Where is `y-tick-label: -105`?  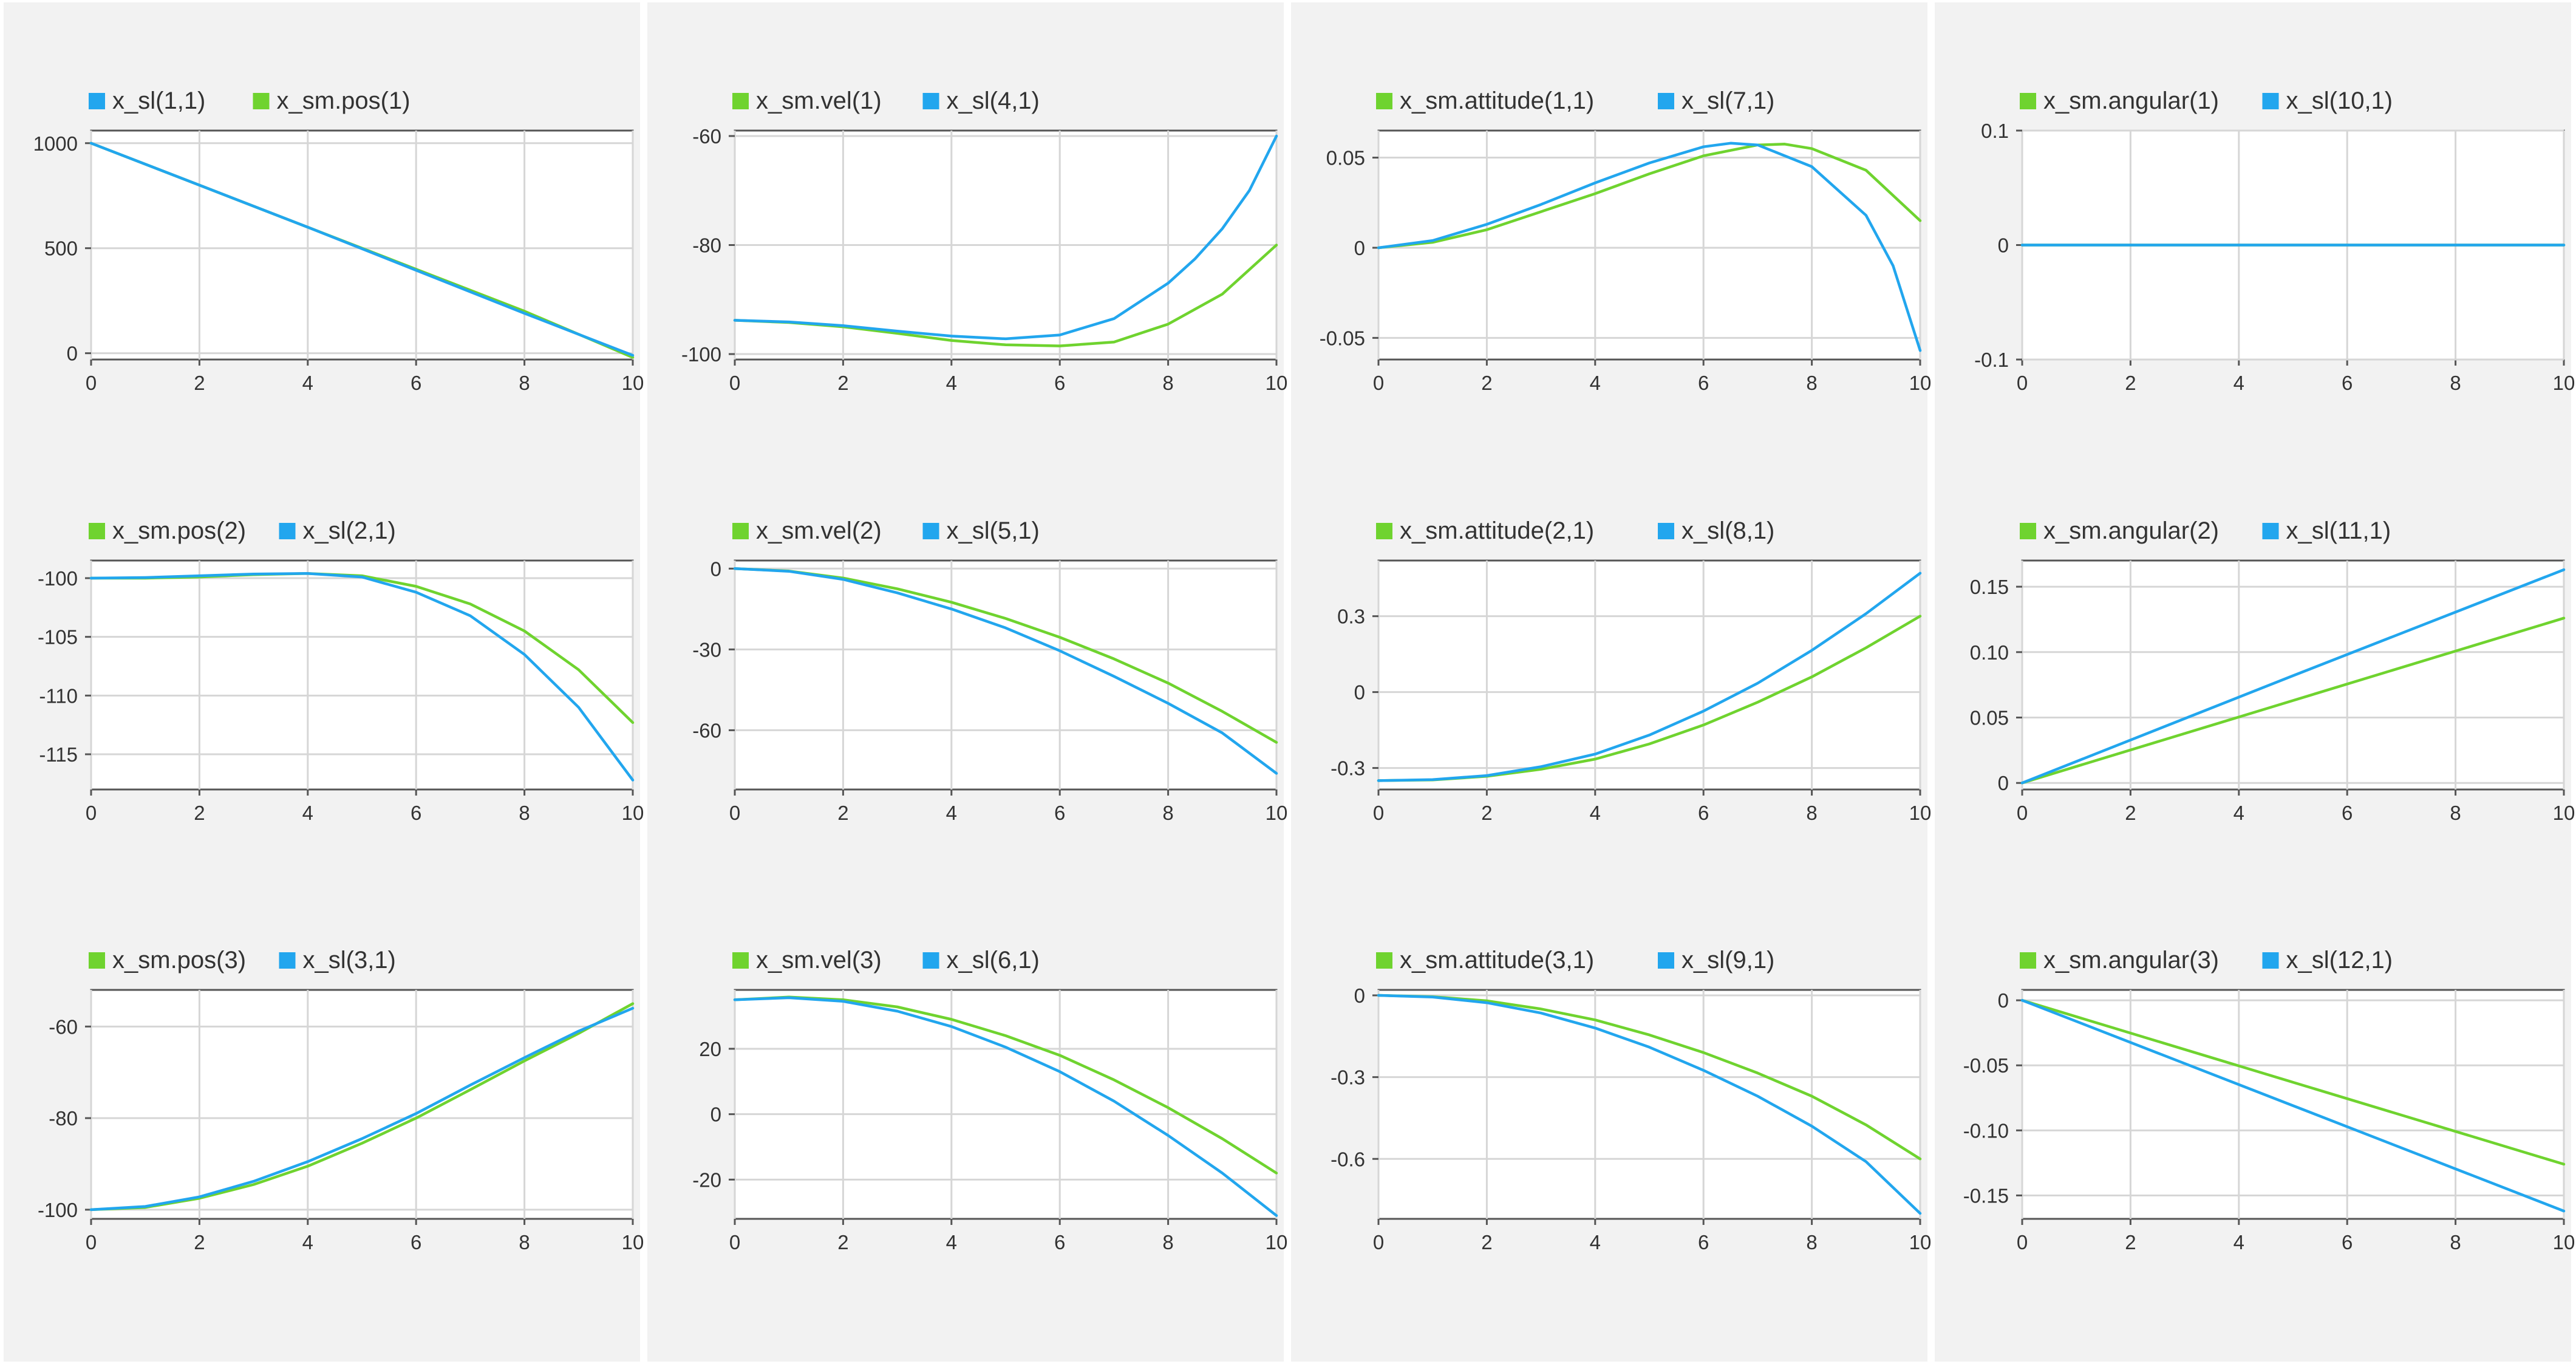
y-tick-label: -105 is located at coordinates (58, 637).